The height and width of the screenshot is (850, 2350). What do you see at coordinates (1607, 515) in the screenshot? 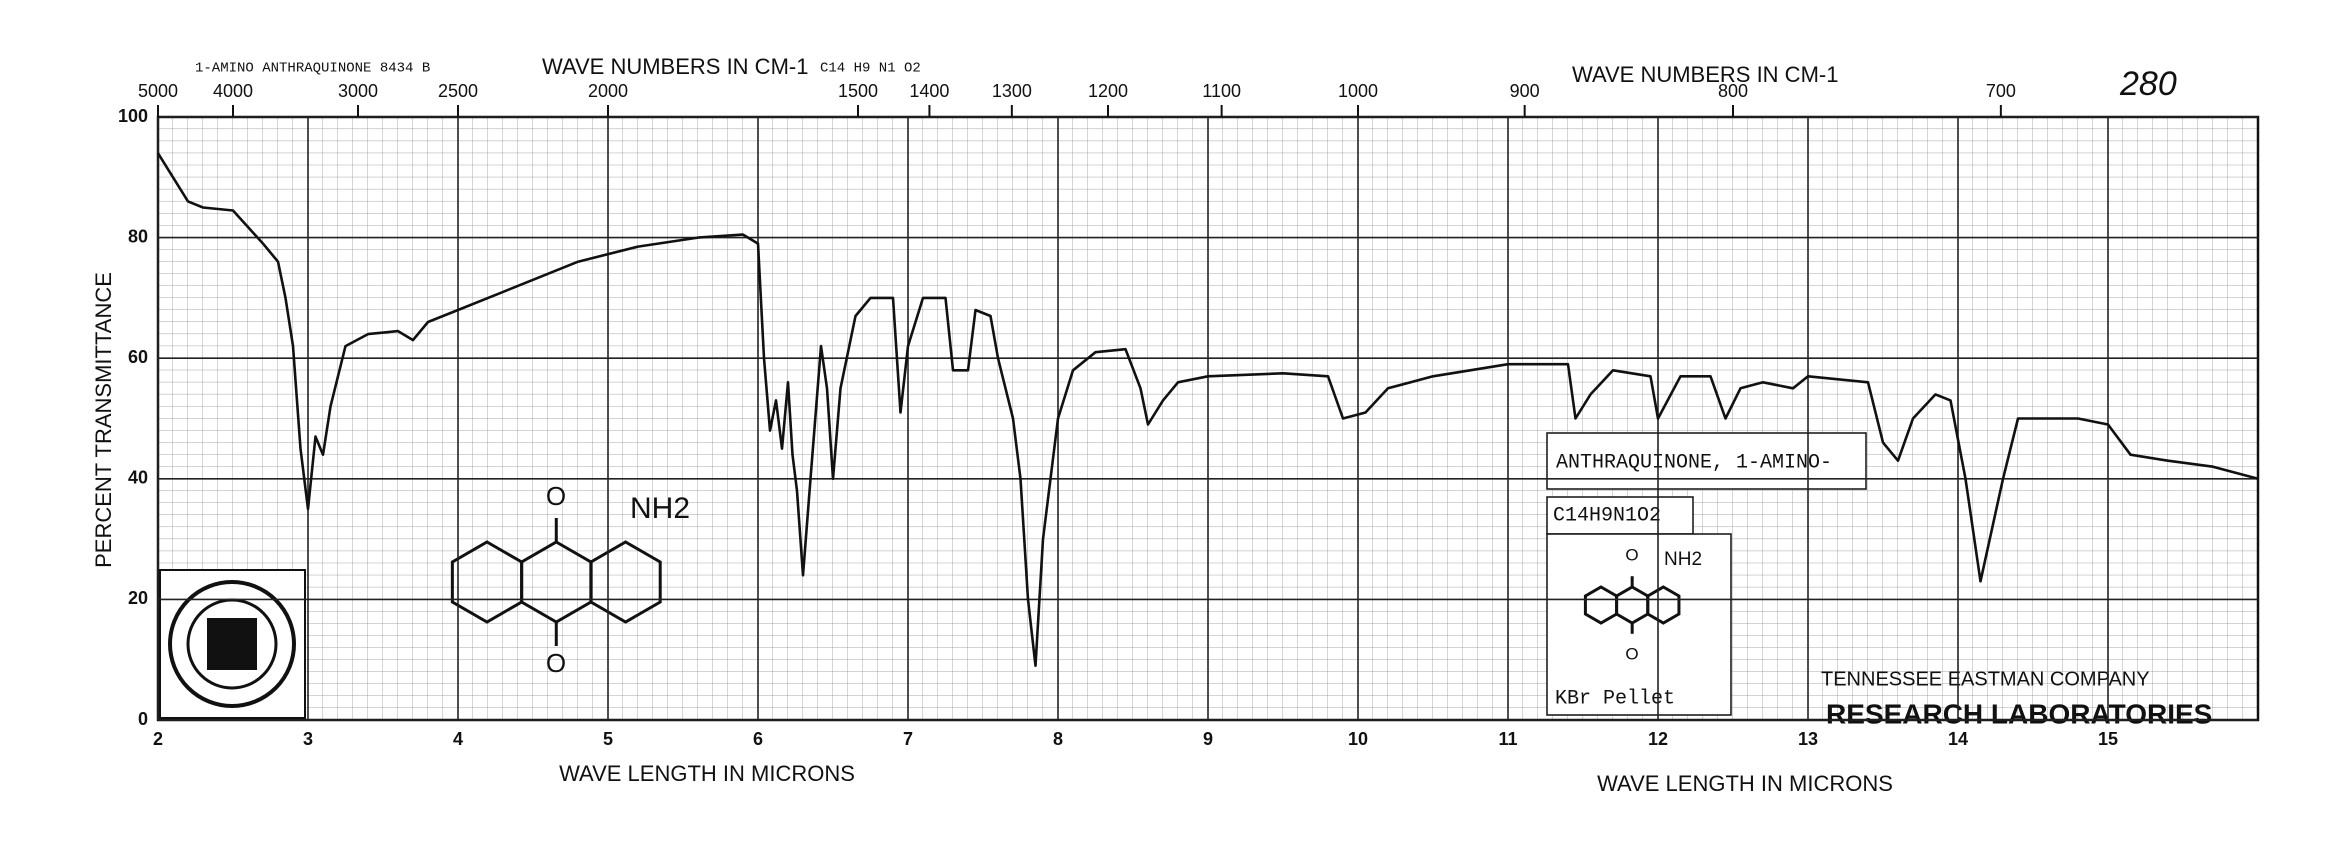
I see `inset-formula: C14H9N1O2` at bounding box center [1607, 515].